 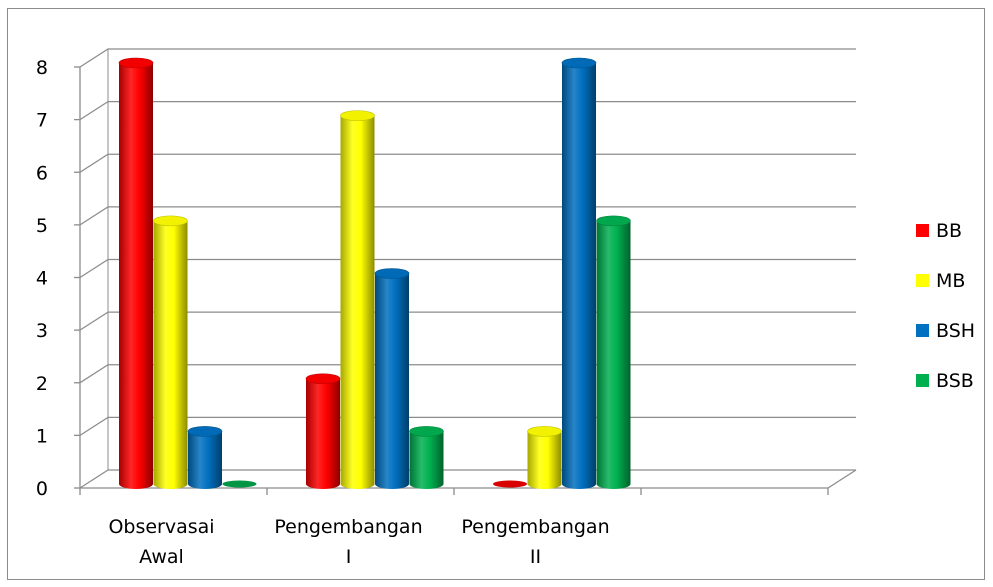 What do you see at coordinates (161, 527) in the screenshot?
I see `x-category-label: Observasai` at bounding box center [161, 527].